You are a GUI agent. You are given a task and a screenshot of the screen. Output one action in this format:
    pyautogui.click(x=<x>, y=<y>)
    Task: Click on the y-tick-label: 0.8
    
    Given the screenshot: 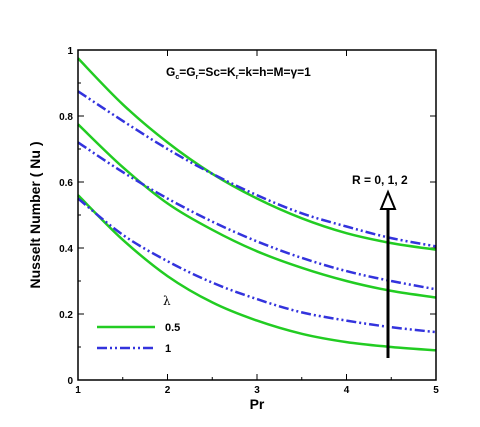 What is the action you would take?
    pyautogui.click(x=66, y=117)
    